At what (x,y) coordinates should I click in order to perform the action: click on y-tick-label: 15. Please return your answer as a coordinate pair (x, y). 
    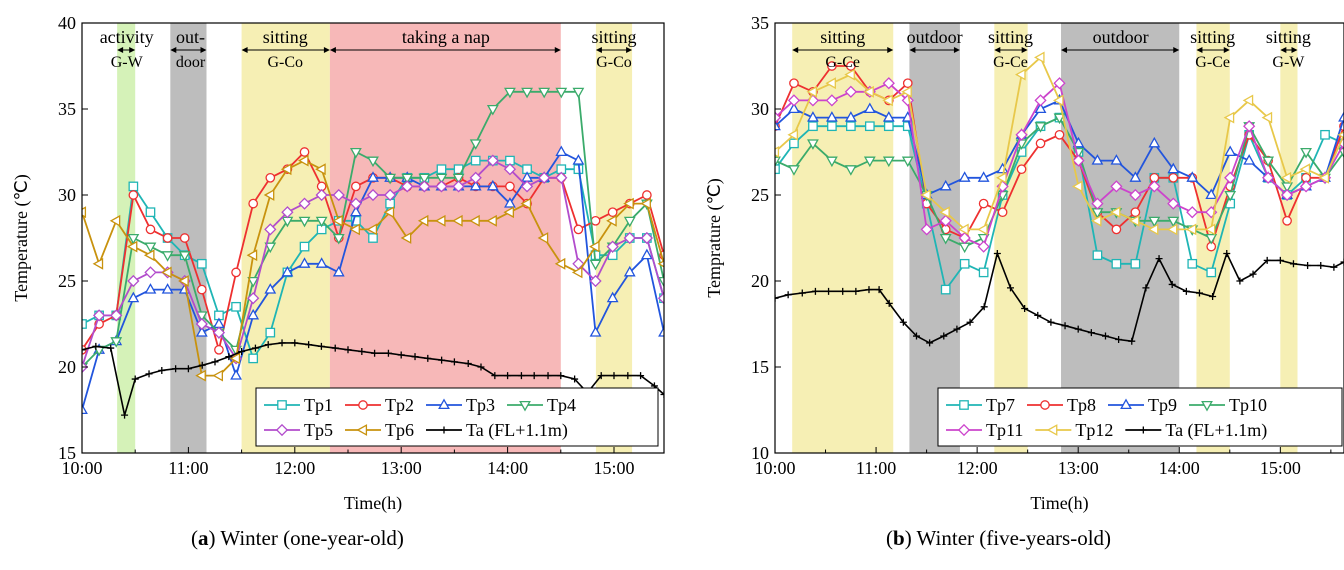
    Looking at the image, I should click on (67, 453).